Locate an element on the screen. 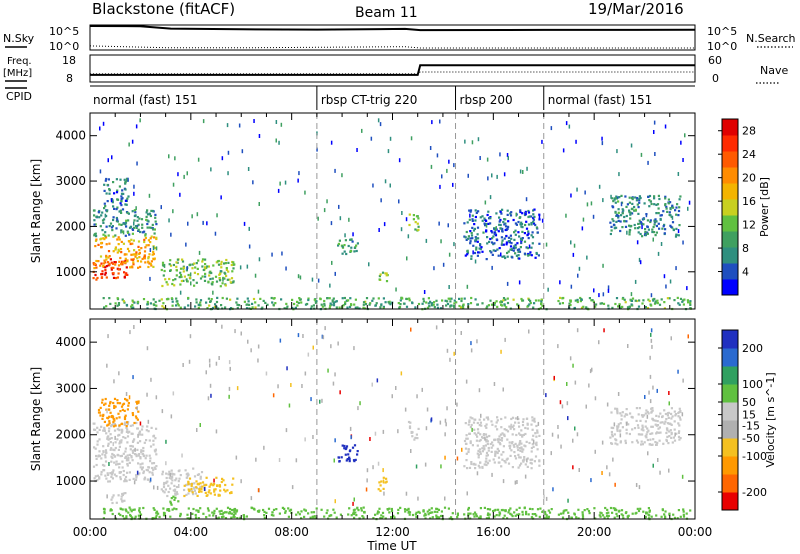 This screenshot has height=554, width=800. colorbar-tick-label: 28 is located at coordinates (749, 131).